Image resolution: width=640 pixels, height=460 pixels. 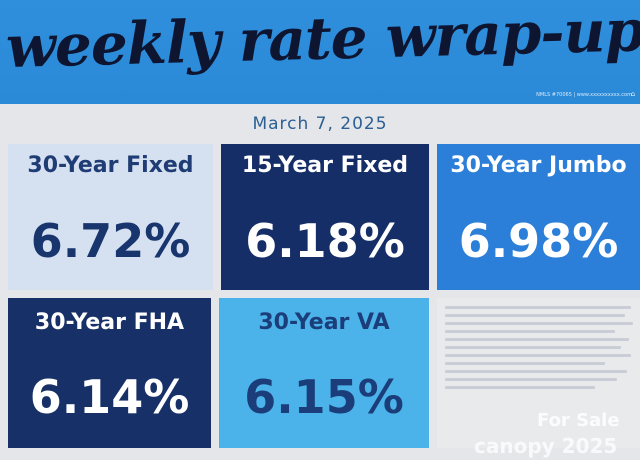 What do you see at coordinates (109, 322) in the screenshot?
I see `rate-label: 30-Year FHA` at bounding box center [109, 322].